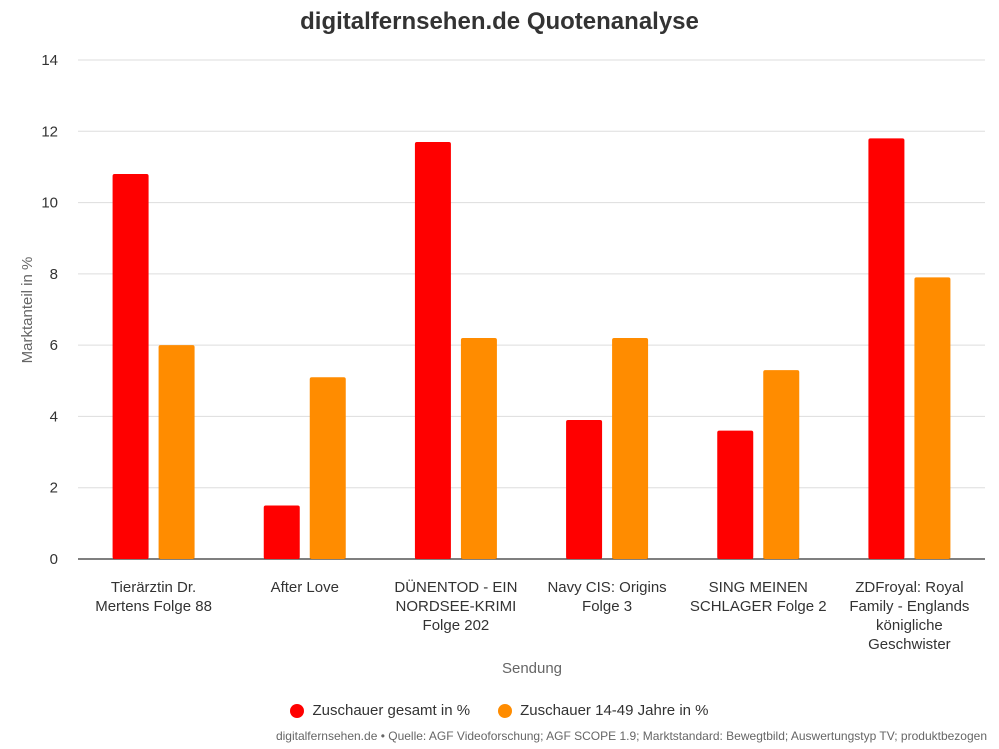  I want to click on x-axis-title: Sendung, so click(532, 668).